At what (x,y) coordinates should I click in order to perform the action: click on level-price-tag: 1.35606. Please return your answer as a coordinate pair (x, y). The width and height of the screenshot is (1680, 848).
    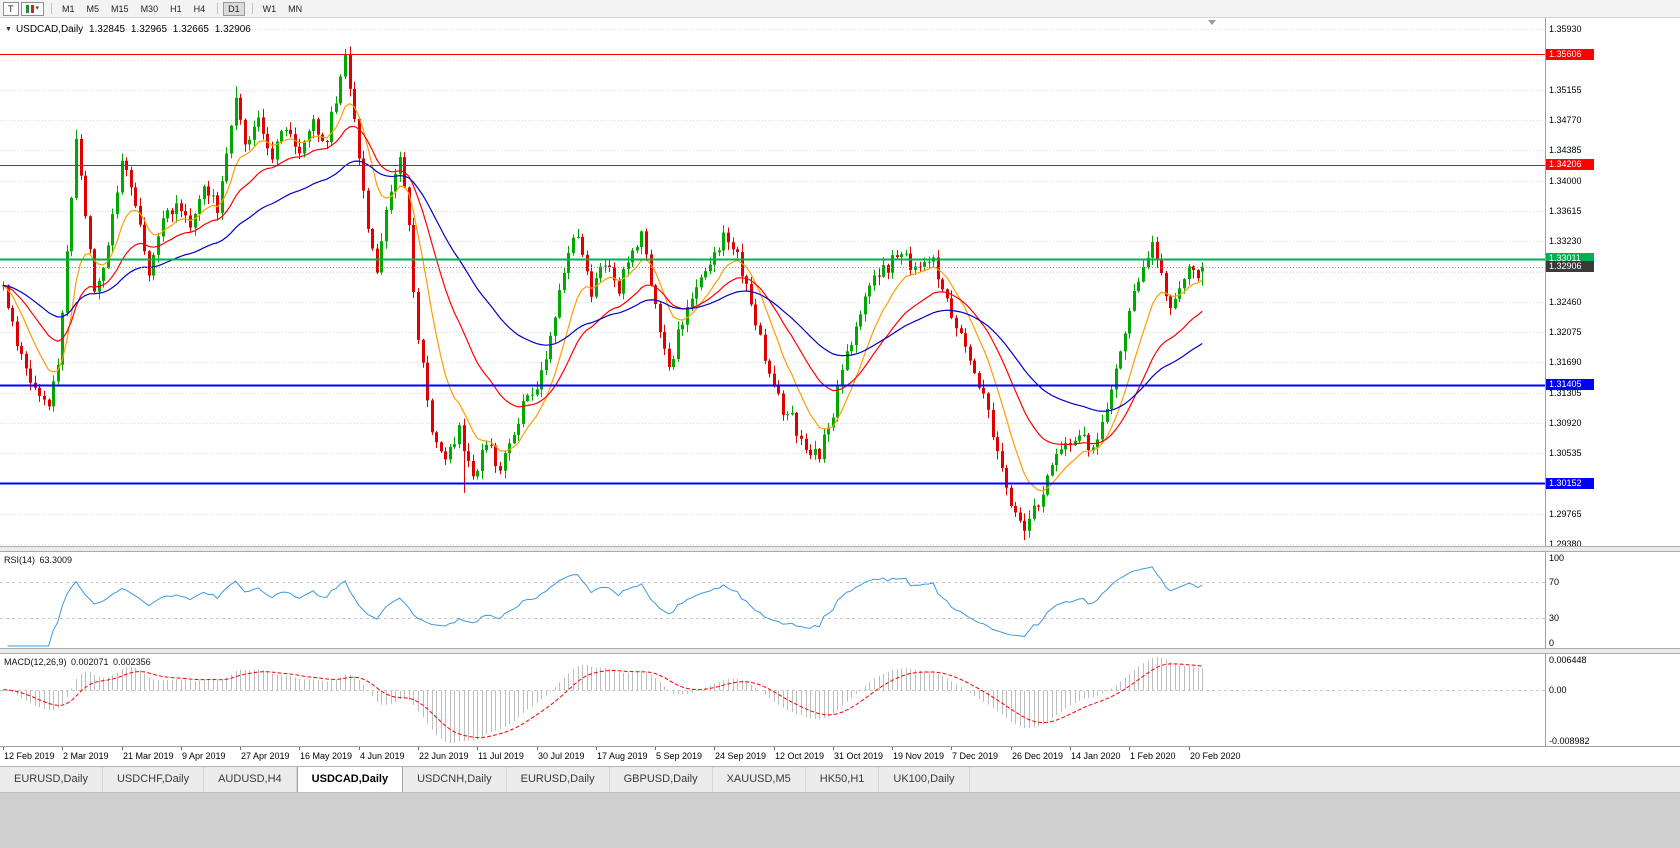
    Looking at the image, I should click on (1570, 54).